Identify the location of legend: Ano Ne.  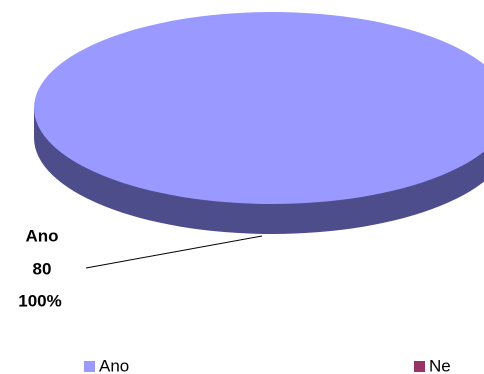
(267, 365).